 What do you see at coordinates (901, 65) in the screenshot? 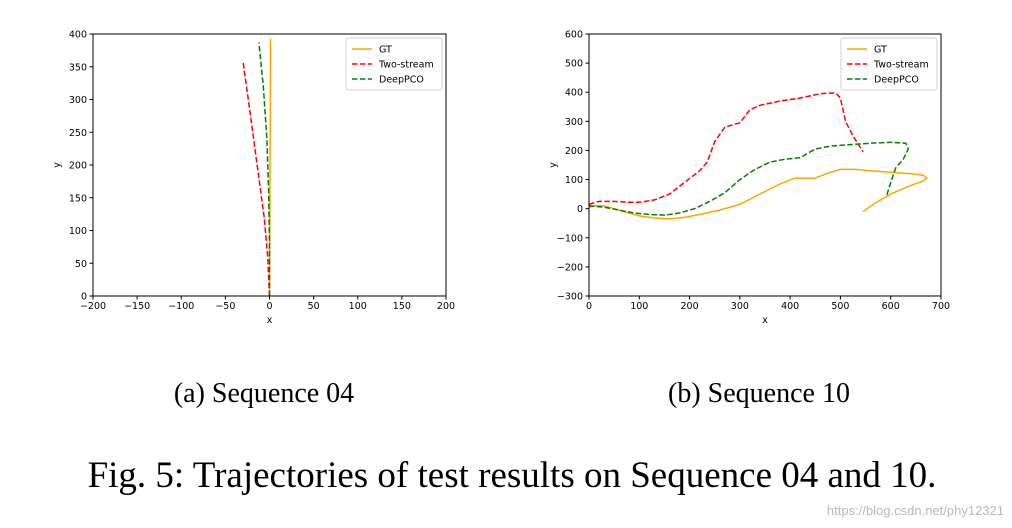
I see `b-legend-label: Two-stream` at bounding box center [901, 65].